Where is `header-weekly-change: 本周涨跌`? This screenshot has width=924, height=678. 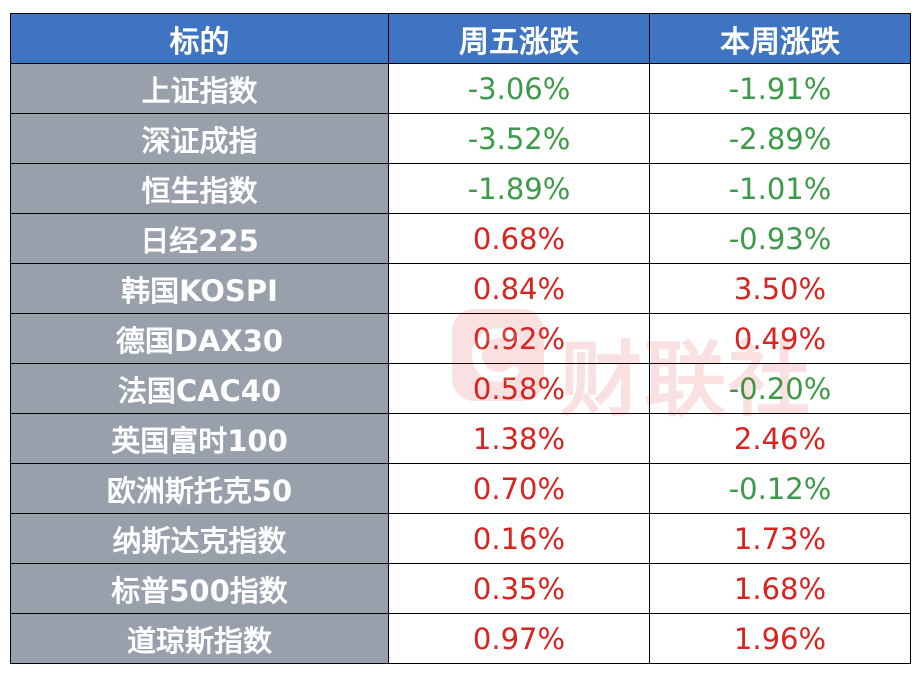
header-weekly-change: 本周涨跌 is located at coordinates (780, 38).